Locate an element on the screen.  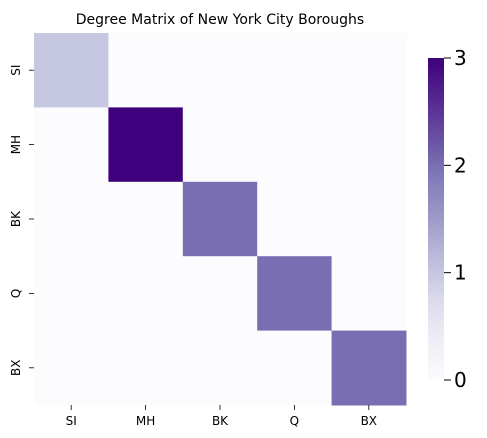
y-tick-label: BK is located at coordinates (16, 218).